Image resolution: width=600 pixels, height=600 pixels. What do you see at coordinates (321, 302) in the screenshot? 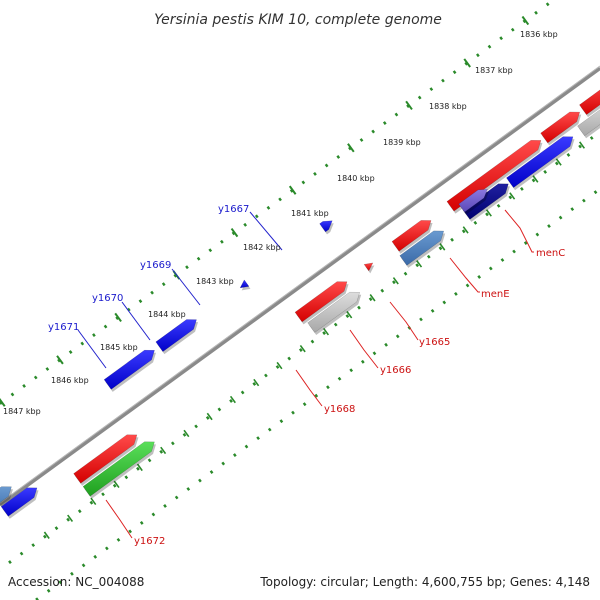
I see `gene-arrow-y1668` at bounding box center [321, 302].